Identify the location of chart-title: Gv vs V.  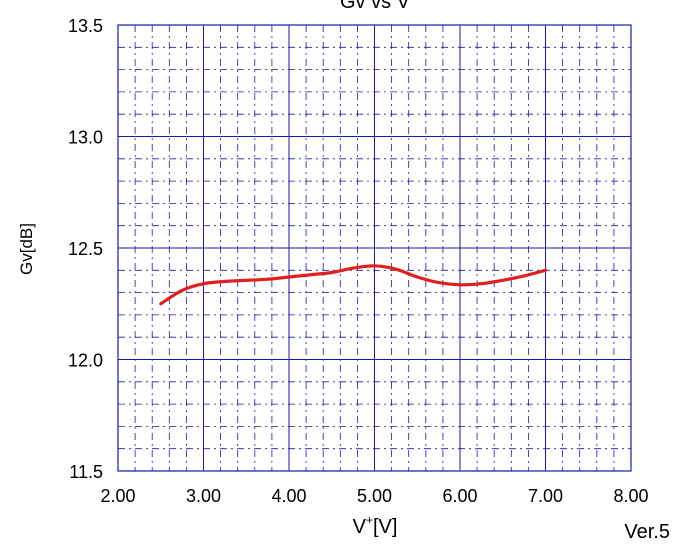
(375, 6).